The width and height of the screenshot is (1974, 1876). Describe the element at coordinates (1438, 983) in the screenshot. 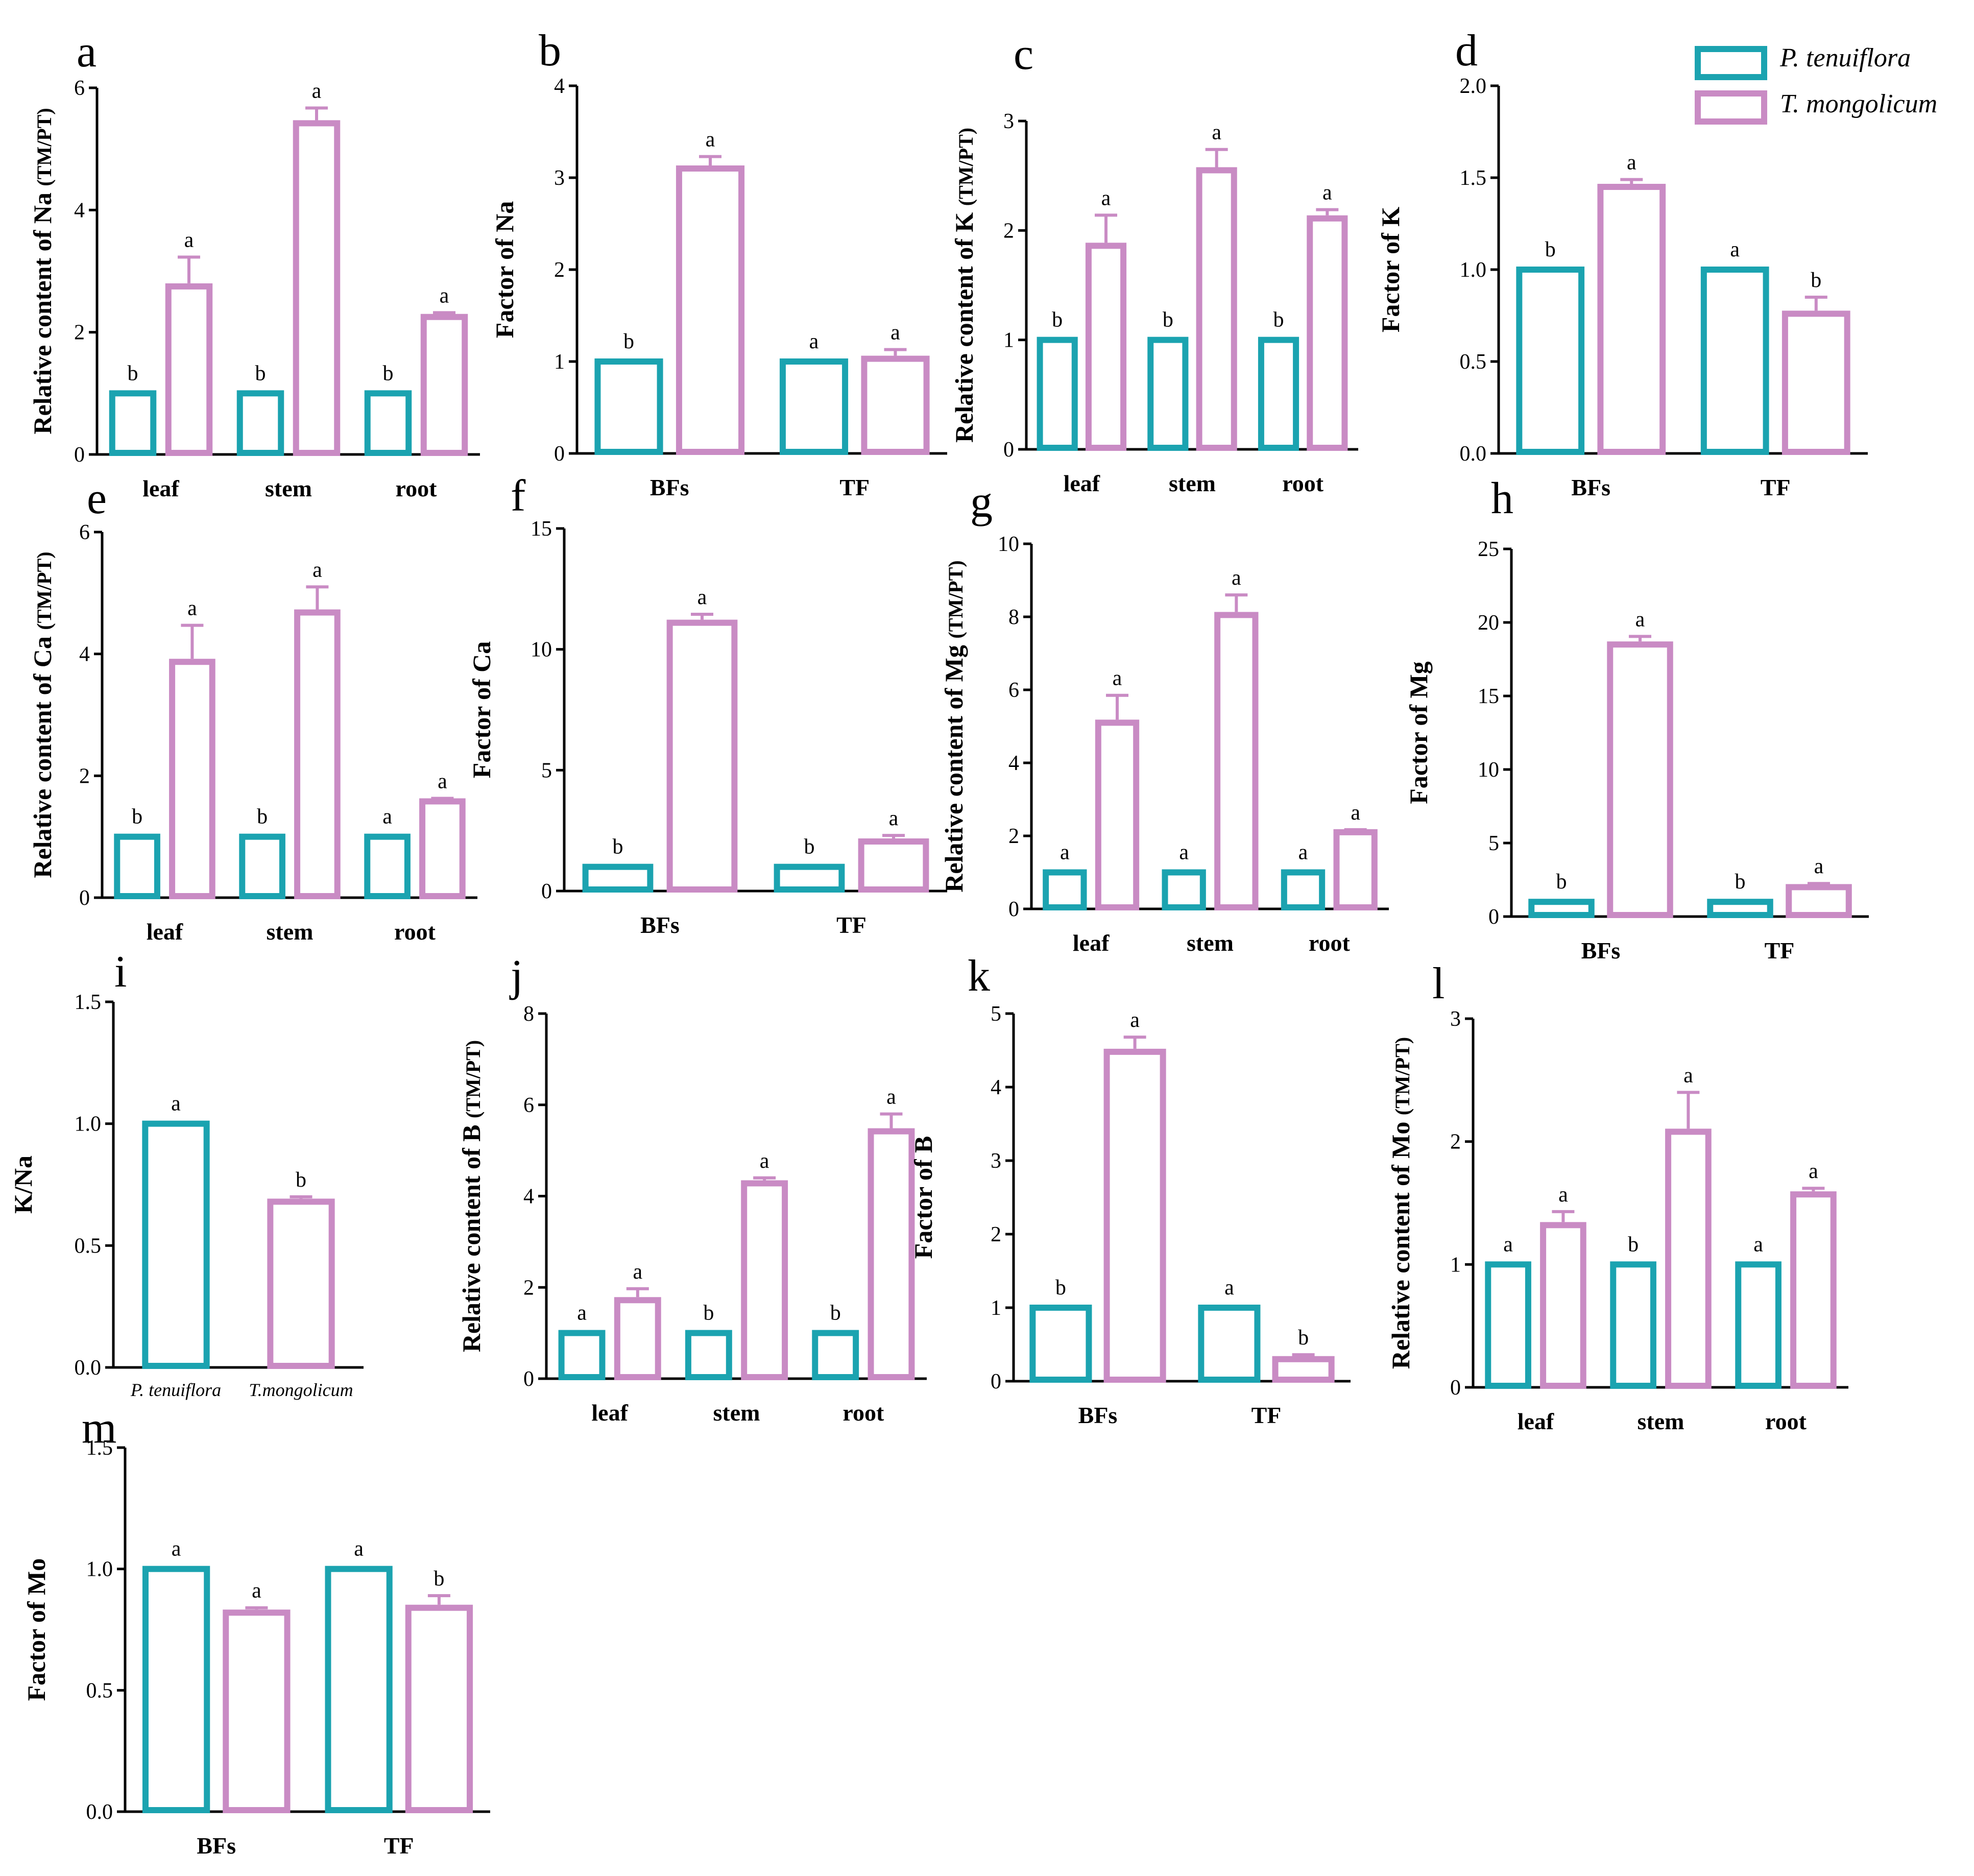

I see `panel-letter: l` at that location.